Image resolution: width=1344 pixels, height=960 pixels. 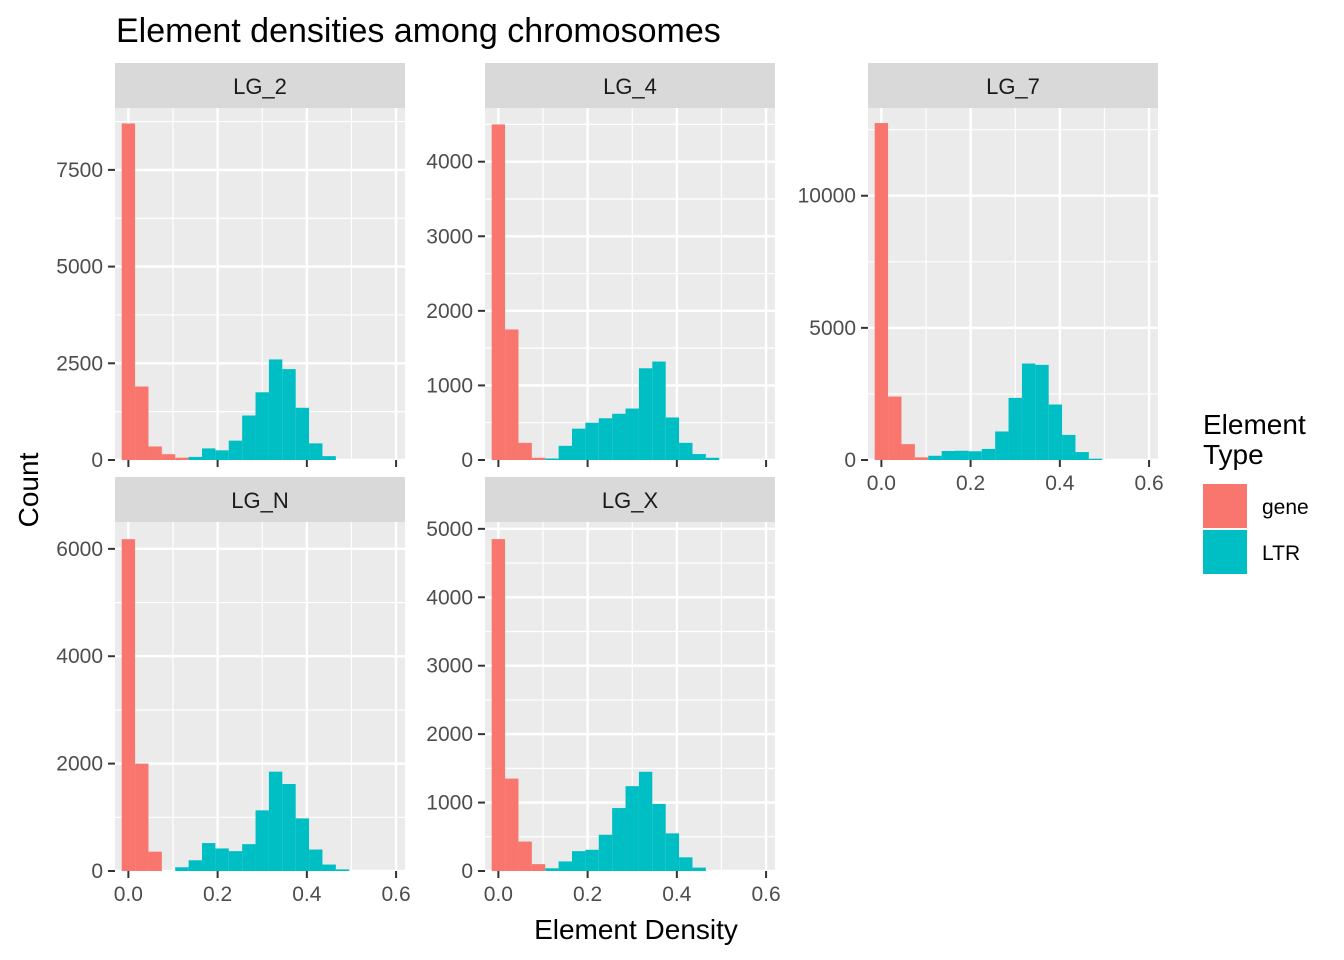 I want to click on y-tick-label: 7500, so click(x=79, y=170).